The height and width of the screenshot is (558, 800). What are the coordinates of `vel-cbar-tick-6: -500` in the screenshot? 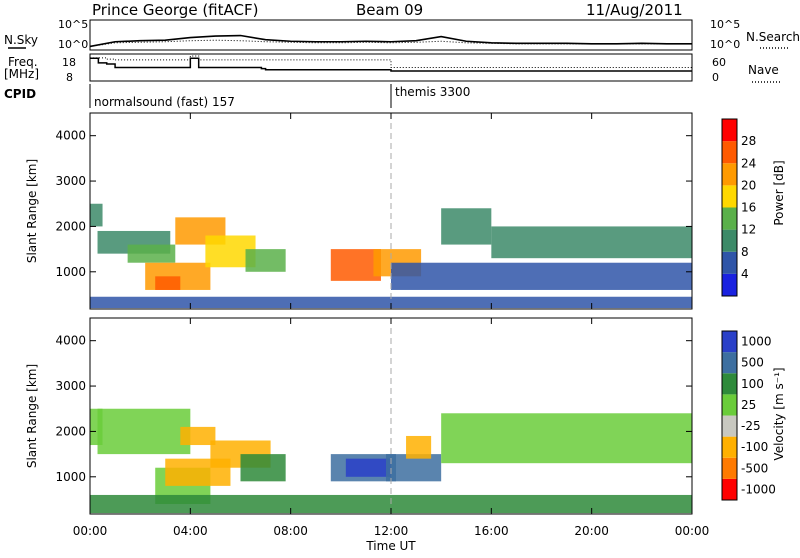 It's located at (754, 468).